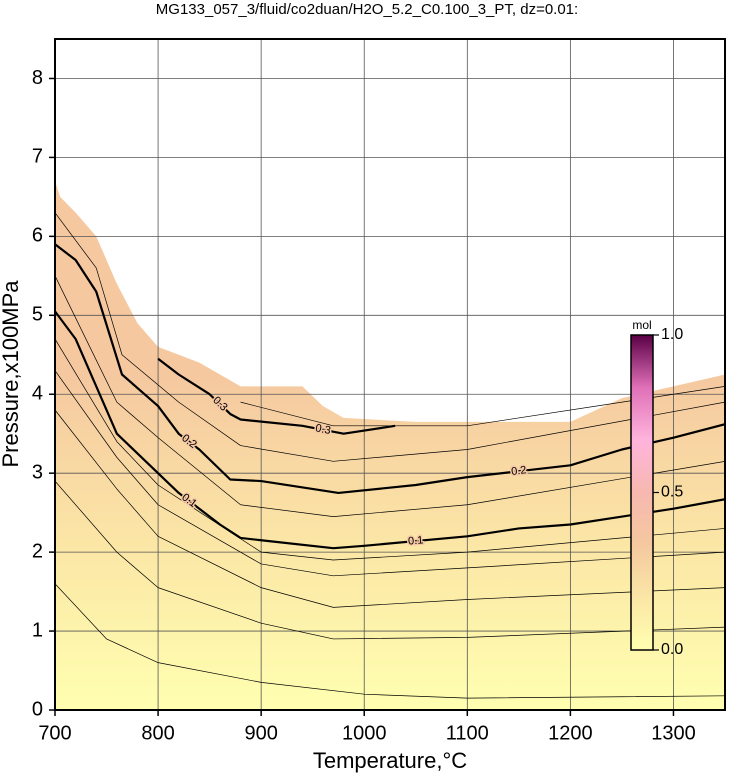 This screenshot has width=734, height=776. Describe the element at coordinates (37, 394) in the screenshot. I see `y-tick-label: 4` at that location.